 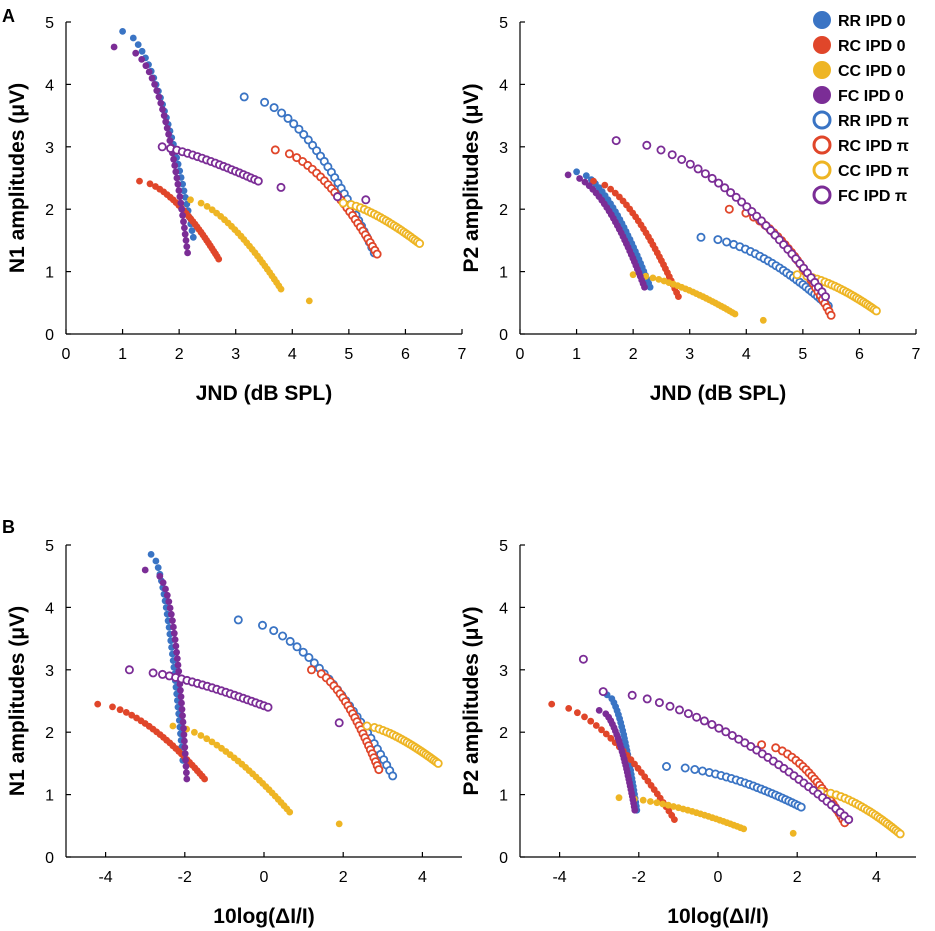 What do you see at coordinates (764, 271) in the screenshot?
I see `series-rr-ipd-π` at bounding box center [764, 271].